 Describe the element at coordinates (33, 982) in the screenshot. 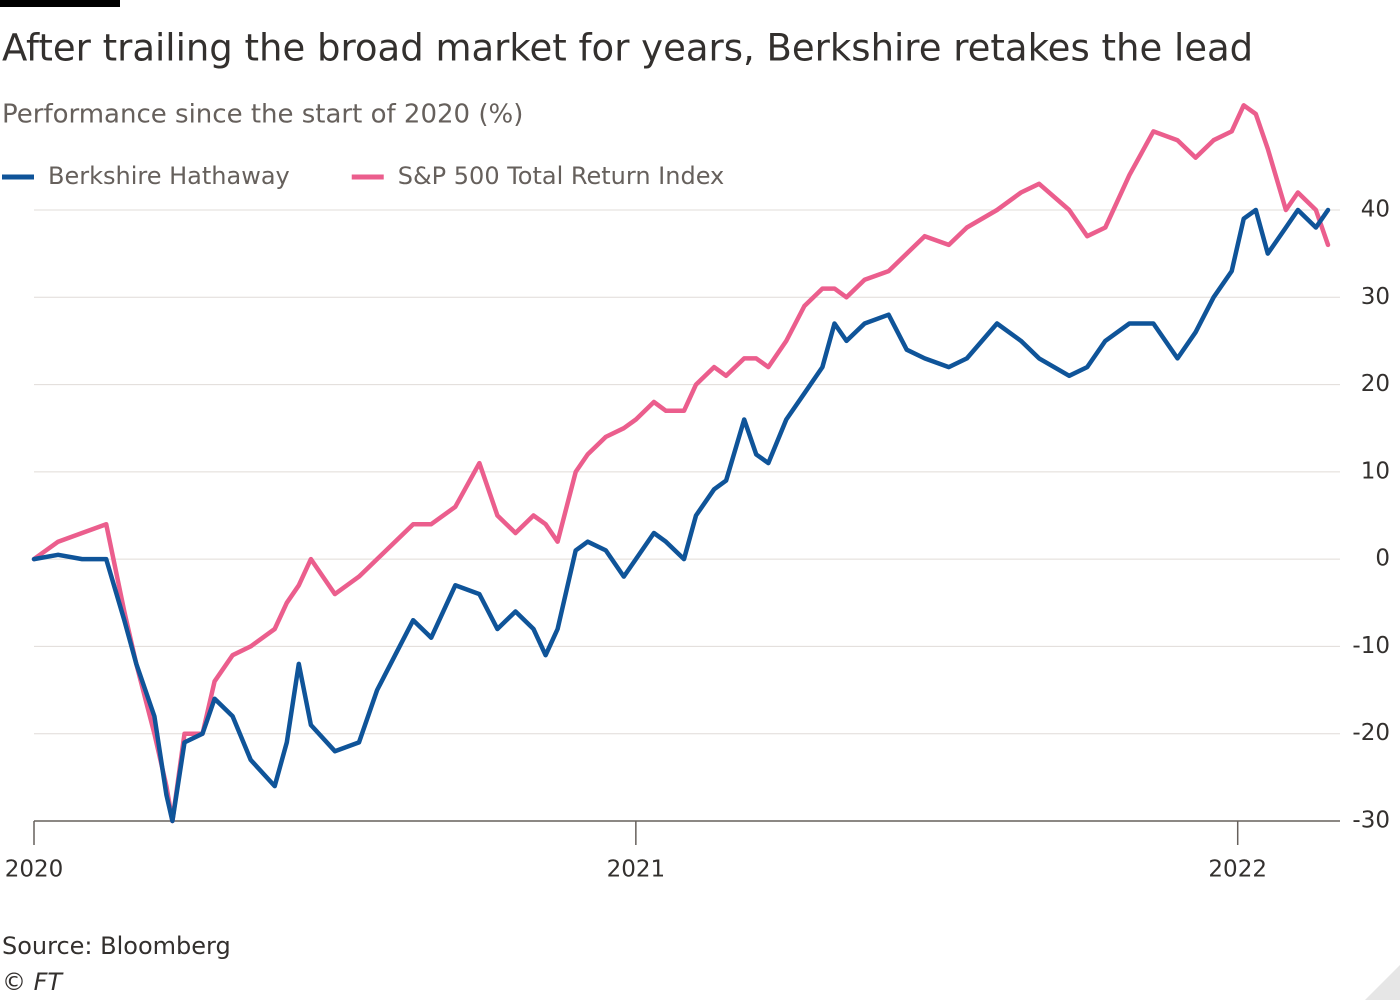

I see `credit: © FT` at that location.